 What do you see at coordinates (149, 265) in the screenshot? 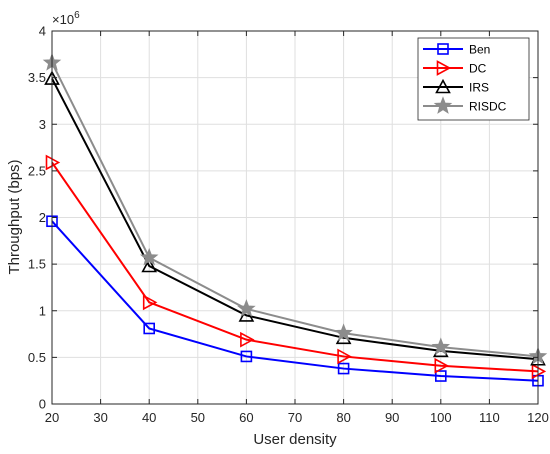
I see `data-point-irs` at bounding box center [149, 265].